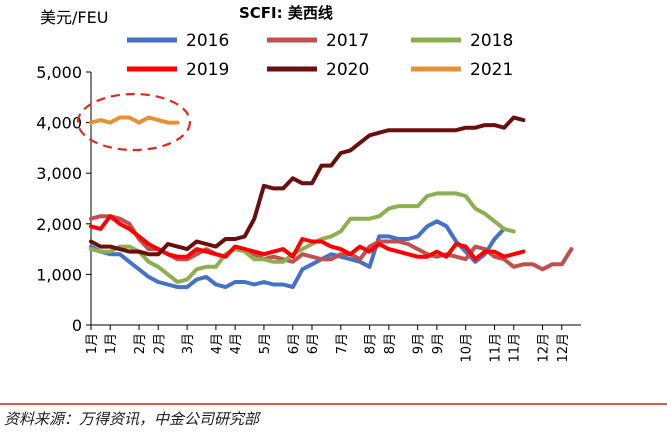 This screenshot has height=435, width=667. Describe the element at coordinates (286, 13) in the screenshot. I see `chart-title: SCFI: 美西线` at that location.